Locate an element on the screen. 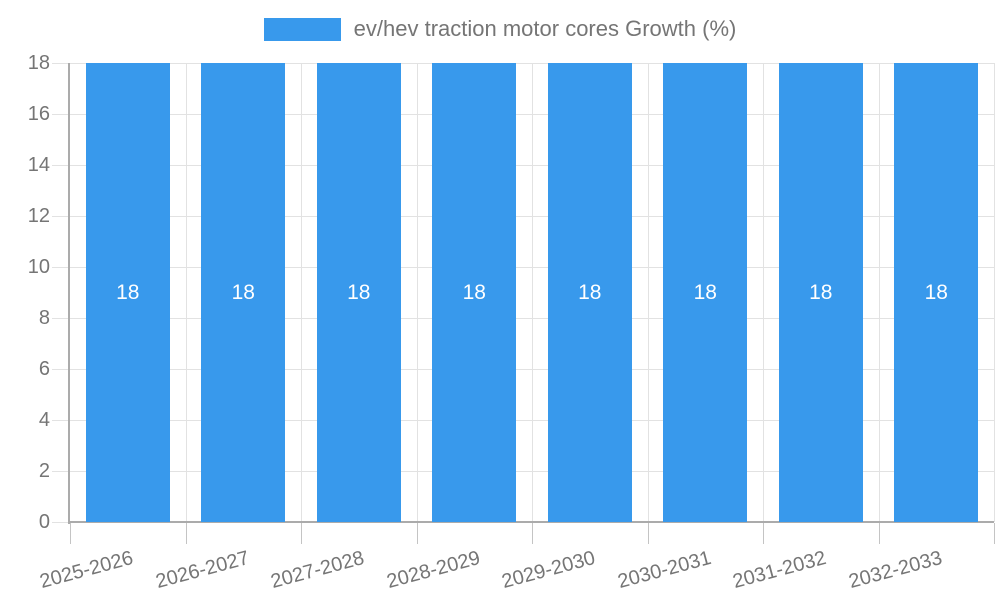 Image resolution: width=1000 pixels, height=600 pixels. x-axis-category-label: 2030-2031 is located at coordinates (664, 569).